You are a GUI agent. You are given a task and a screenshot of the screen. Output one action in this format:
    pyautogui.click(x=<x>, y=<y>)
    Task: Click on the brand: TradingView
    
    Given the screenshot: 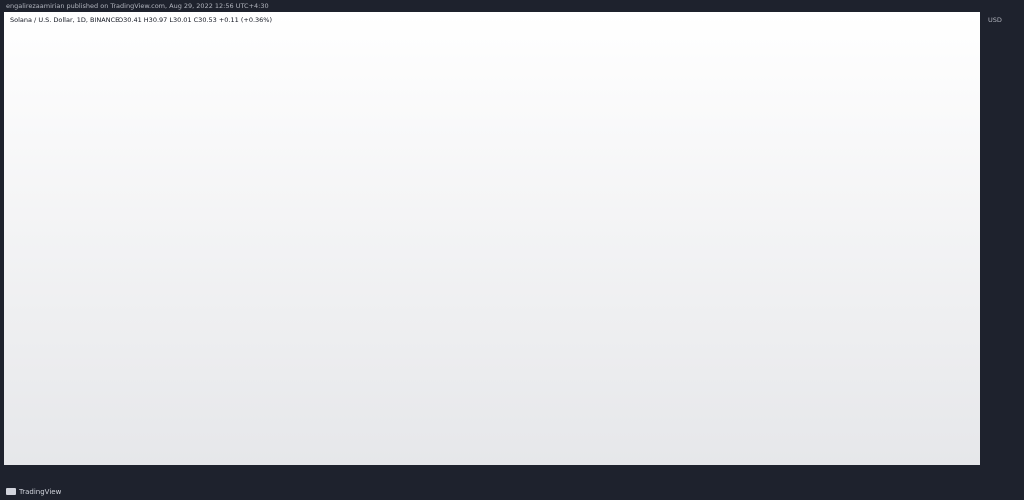 What is the action you would take?
    pyautogui.click(x=34, y=492)
    